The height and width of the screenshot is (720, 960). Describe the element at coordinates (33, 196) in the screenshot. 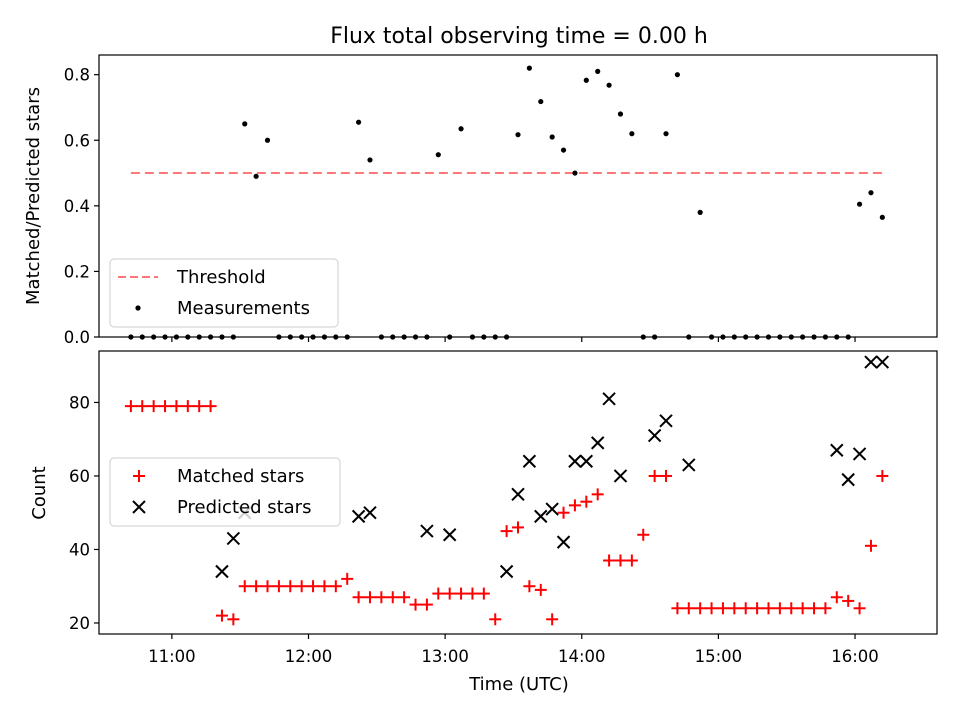

I see `top-y-axis-label: Matched/Predicted stars` at that location.